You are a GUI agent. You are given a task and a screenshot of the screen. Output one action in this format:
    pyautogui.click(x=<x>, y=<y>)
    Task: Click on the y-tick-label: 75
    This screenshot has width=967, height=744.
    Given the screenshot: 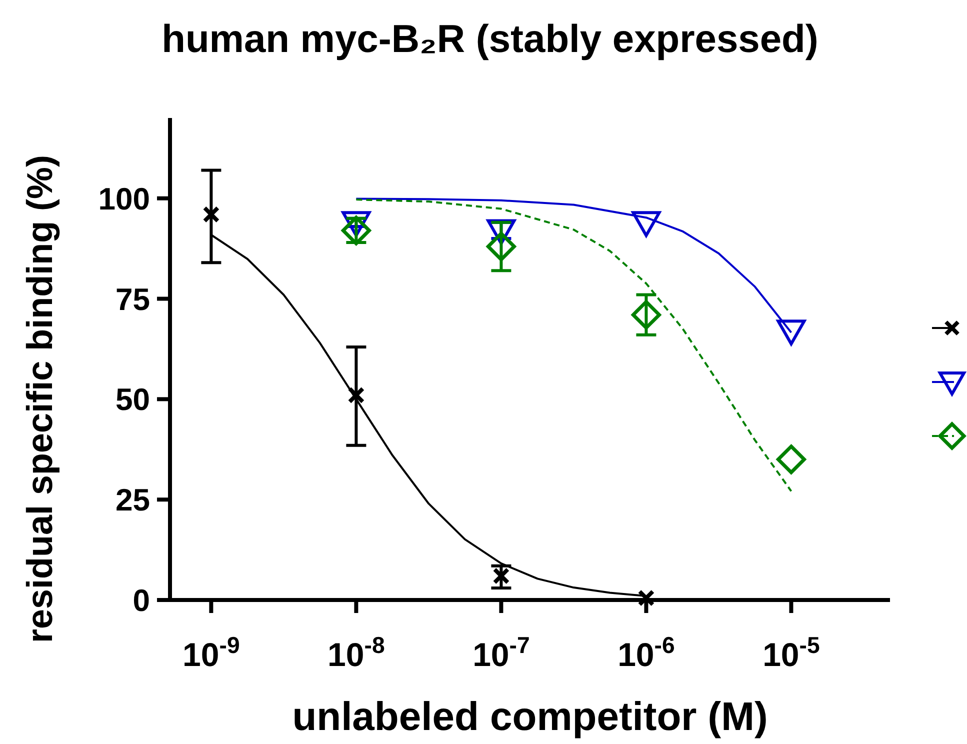 What is the action you would take?
    pyautogui.click(x=133, y=299)
    